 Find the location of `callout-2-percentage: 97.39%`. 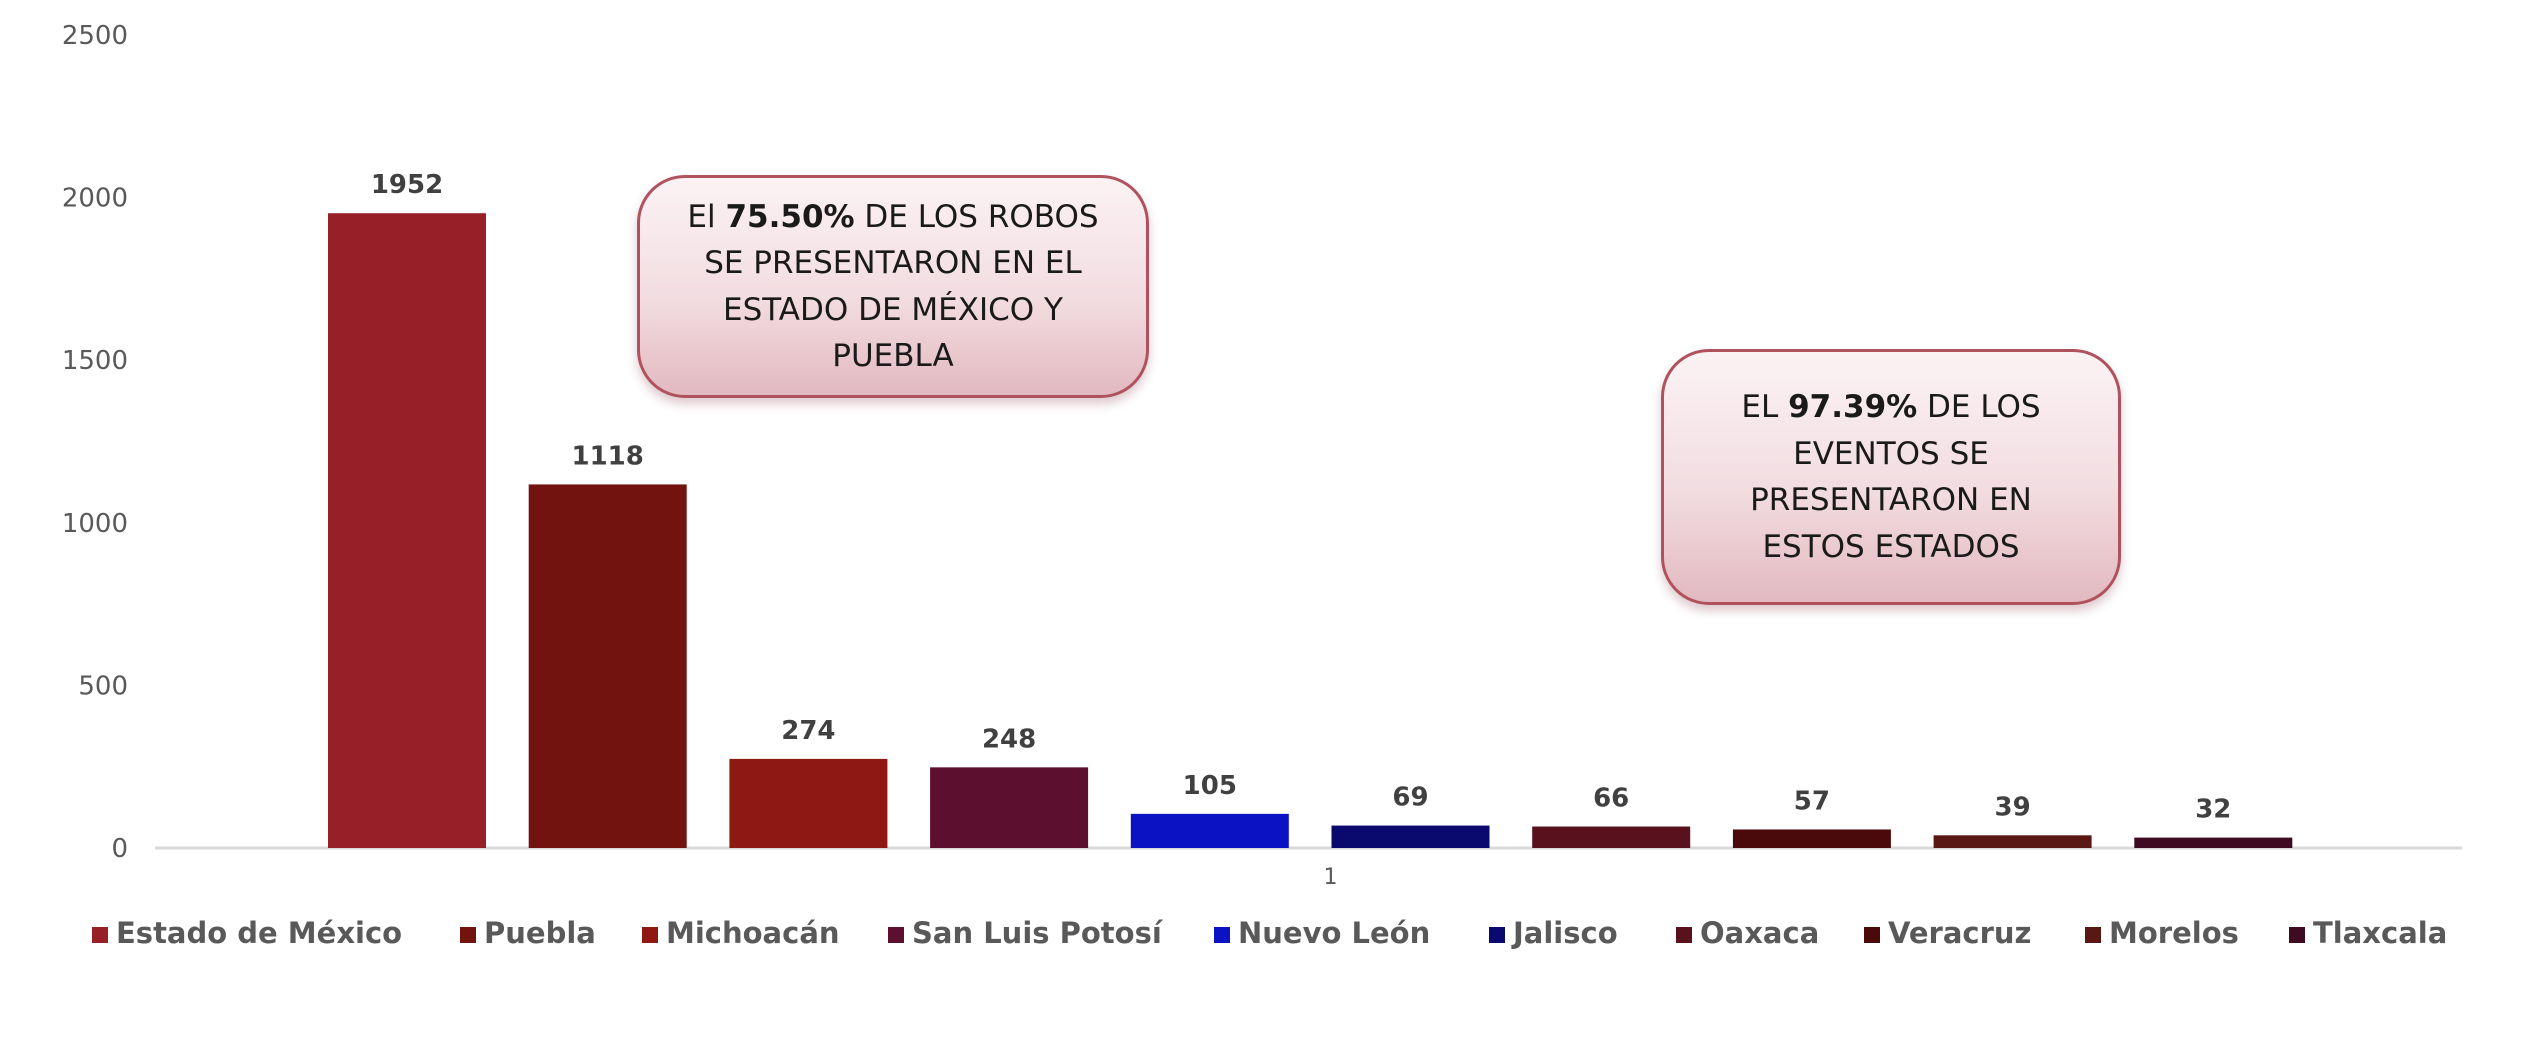

callout-2-percentage: 97.39% is located at coordinates (1853, 407).